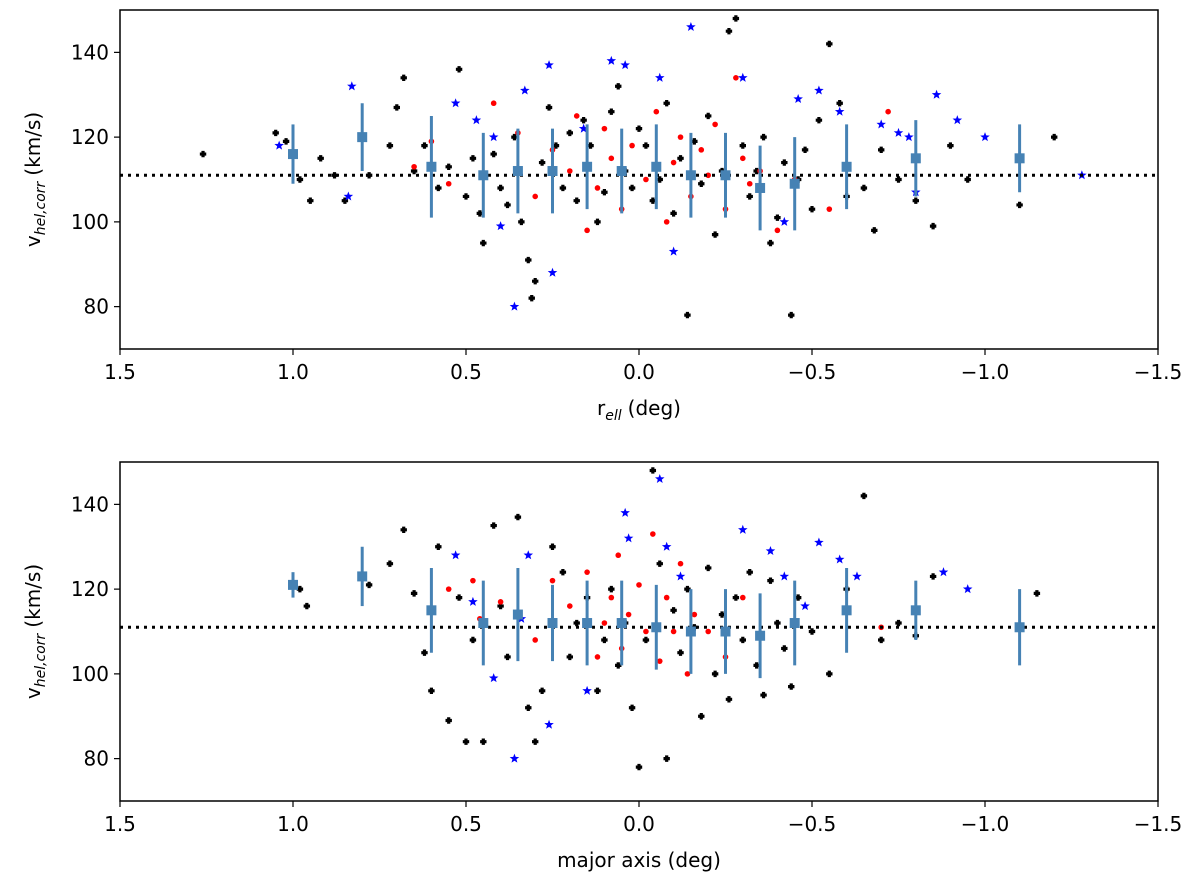 The image size is (1200, 882). What do you see at coordinates (985, 824) in the screenshot?
I see `bottom-panel-x-tick-label: −1.0` at bounding box center [985, 824].